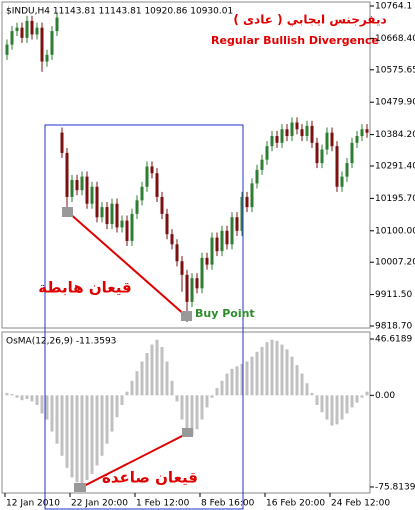 This screenshot has width=415, height=510. What do you see at coordinates (393, 295) in the screenshot?
I see `y-tick-label: 9911.50` at bounding box center [393, 295].